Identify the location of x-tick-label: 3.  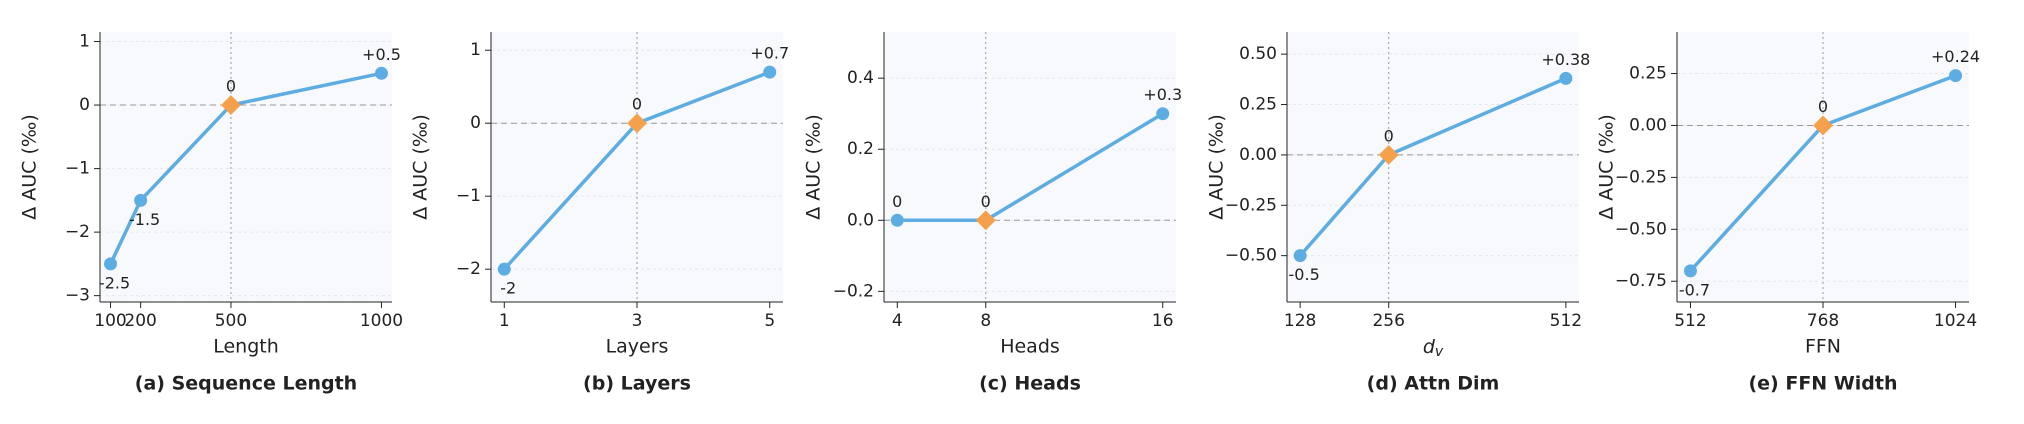
(637, 321).